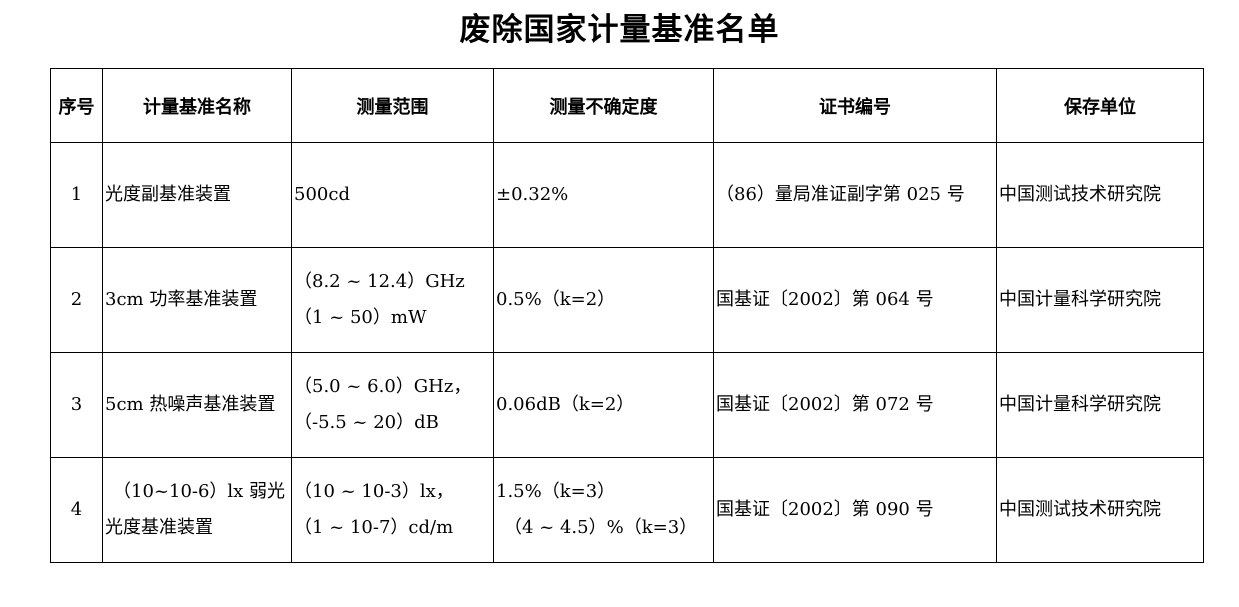 Image resolution: width=1239 pixels, height=607 pixels. Describe the element at coordinates (603, 510) in the screenshot. I see `cell-uncertainty: 1.5%（k=3） （4 ~ 4.5）%（k=3）` at that location.